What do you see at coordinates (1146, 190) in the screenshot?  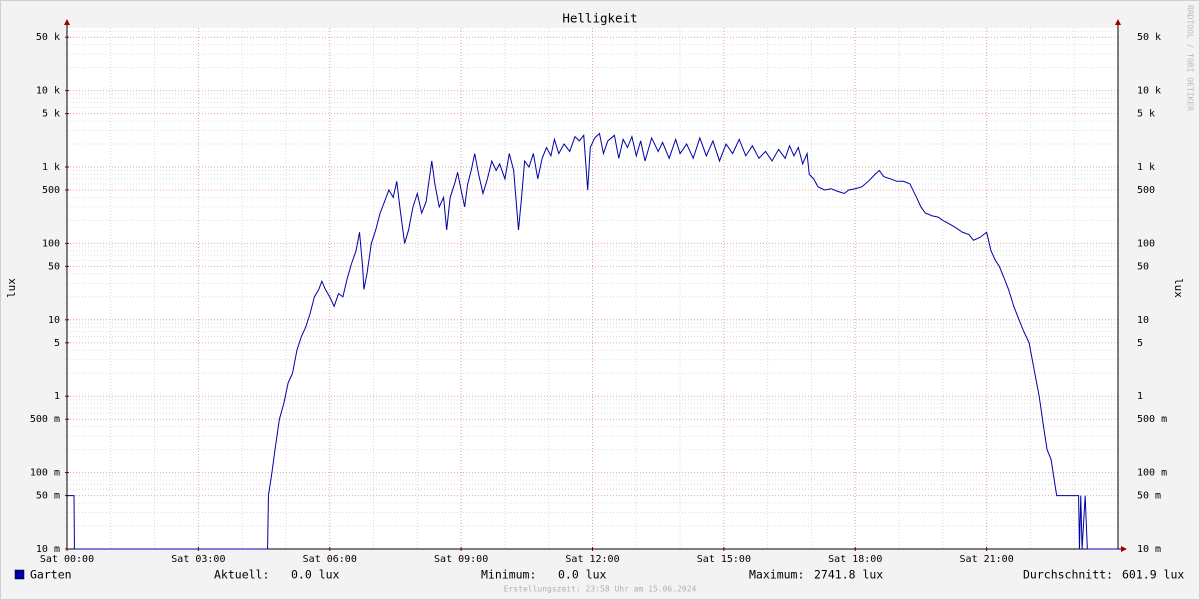 I see `y2-tick-label: 500` at bounding box center [1146, 190].